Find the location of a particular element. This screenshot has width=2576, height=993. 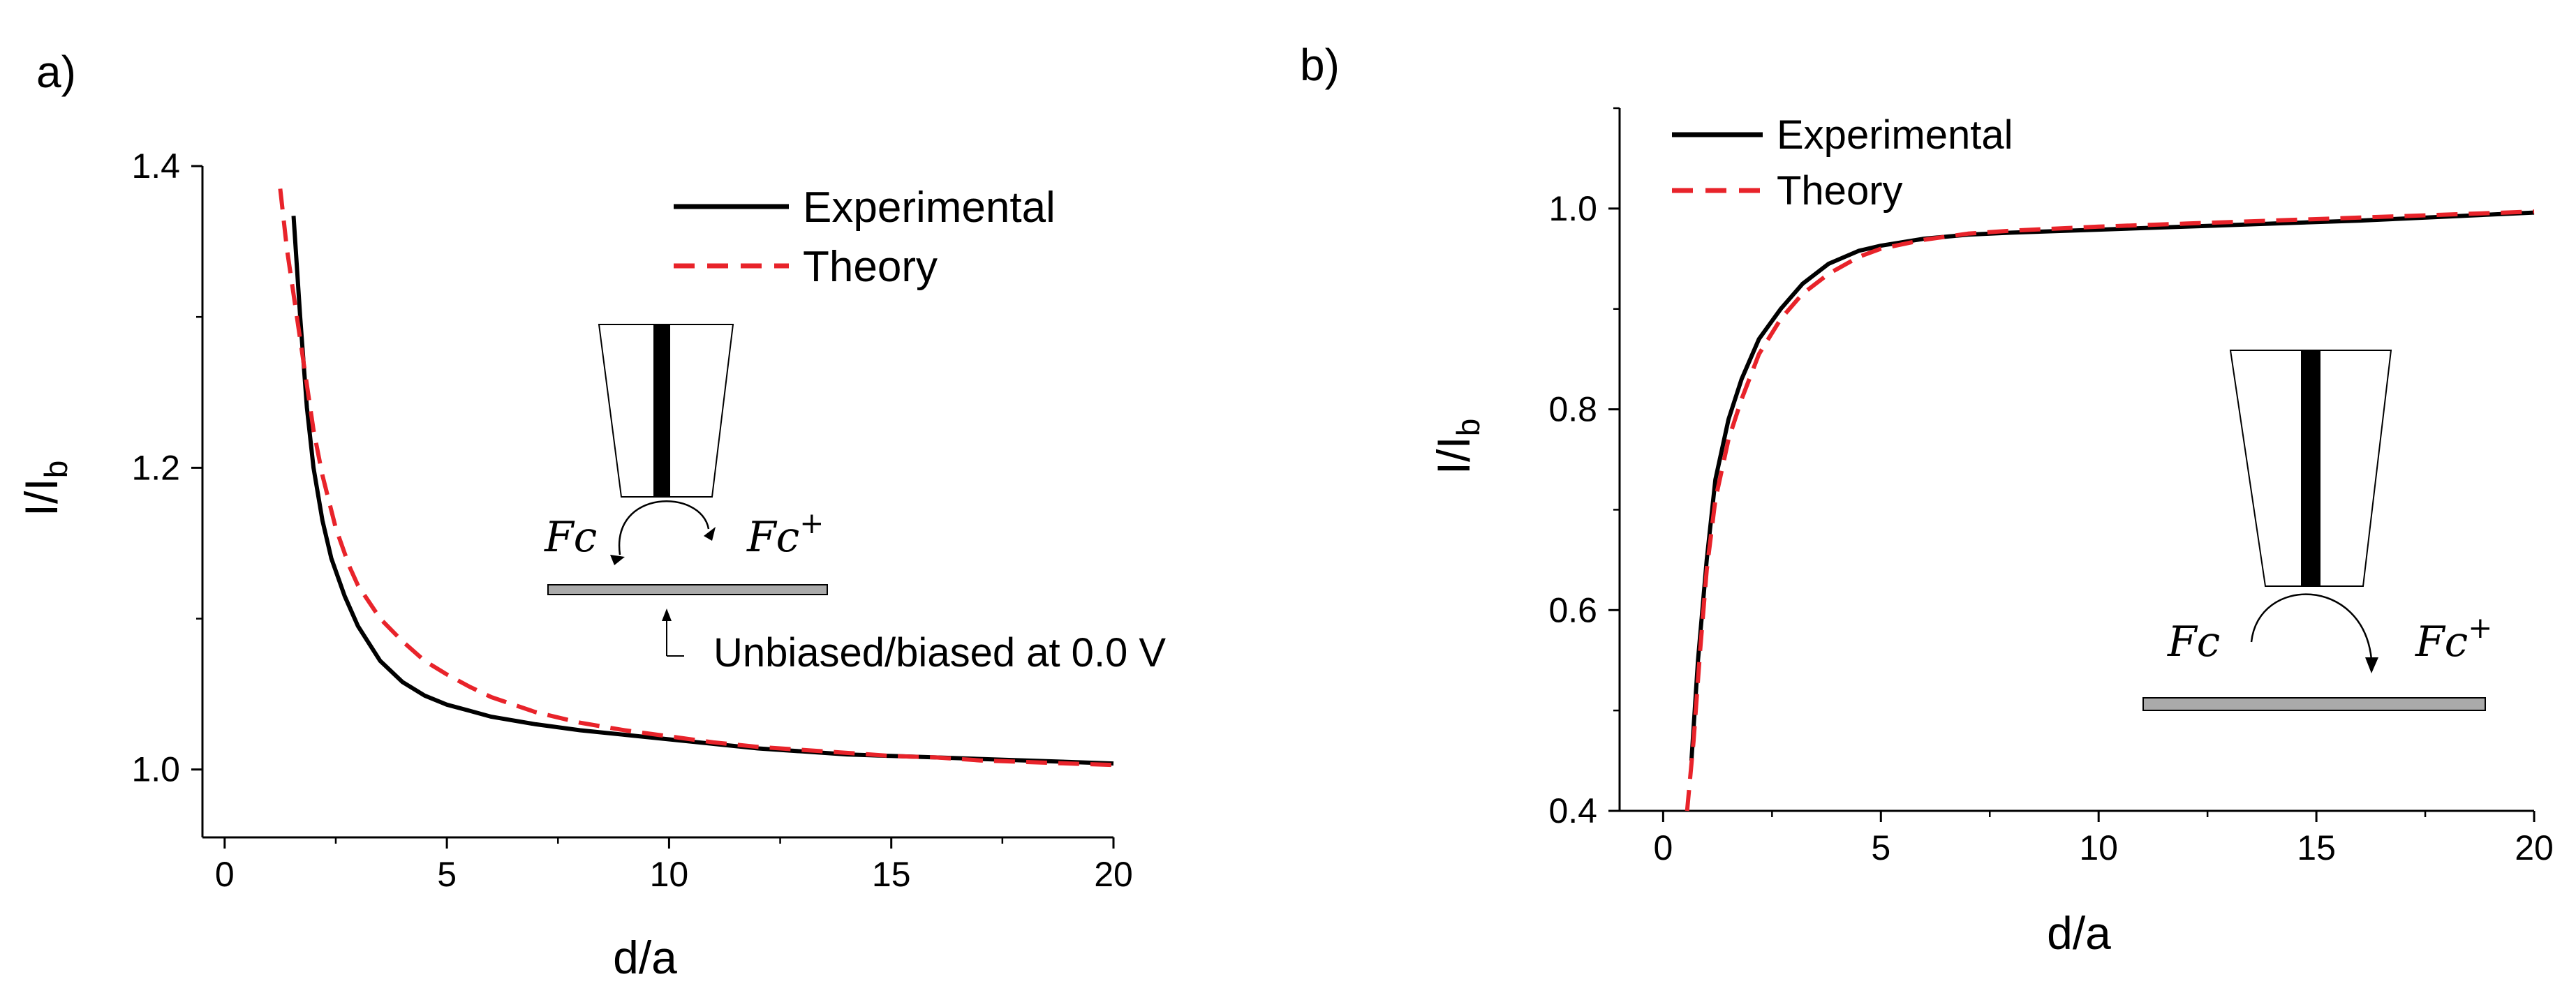

panel-b-label: b) is located at coordinates (1320, 65).